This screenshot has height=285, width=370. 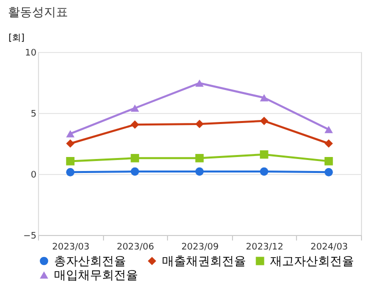 What do you see at coordinates (204, 261) in the screenshot?
I see `legend-label: 매출채권회전율` at bounding box center [204, 261].